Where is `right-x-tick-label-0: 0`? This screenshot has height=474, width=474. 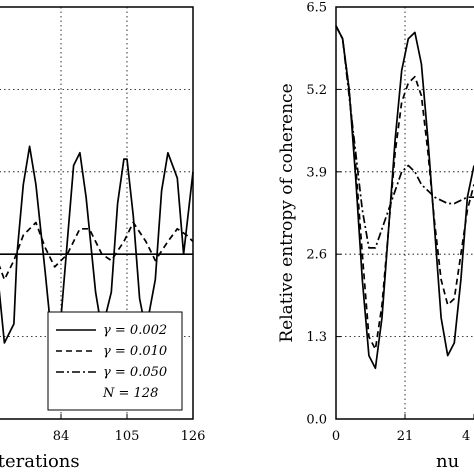 right-x-tick-label-0: 0 is located at coordinates (336, 436).